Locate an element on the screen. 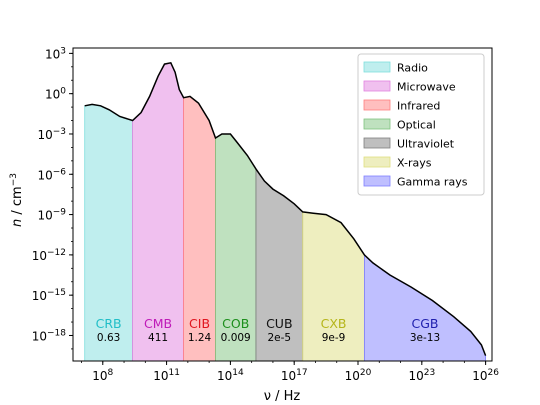 The height and width of the screenshot is (405, 540). legend-label-cob: Optical is located at coordinates (416, 125).